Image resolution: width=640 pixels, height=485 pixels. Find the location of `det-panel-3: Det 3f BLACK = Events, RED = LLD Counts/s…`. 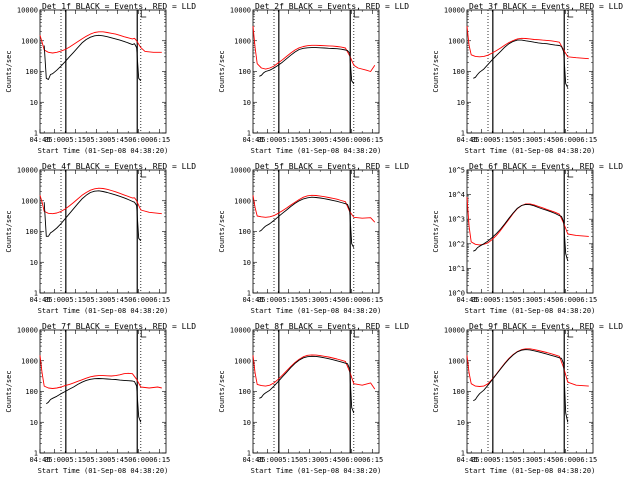

det-panel-3: Det 3f BLACK = Events, RED = LLD Counts/s… is located at coordinates (527, 78).